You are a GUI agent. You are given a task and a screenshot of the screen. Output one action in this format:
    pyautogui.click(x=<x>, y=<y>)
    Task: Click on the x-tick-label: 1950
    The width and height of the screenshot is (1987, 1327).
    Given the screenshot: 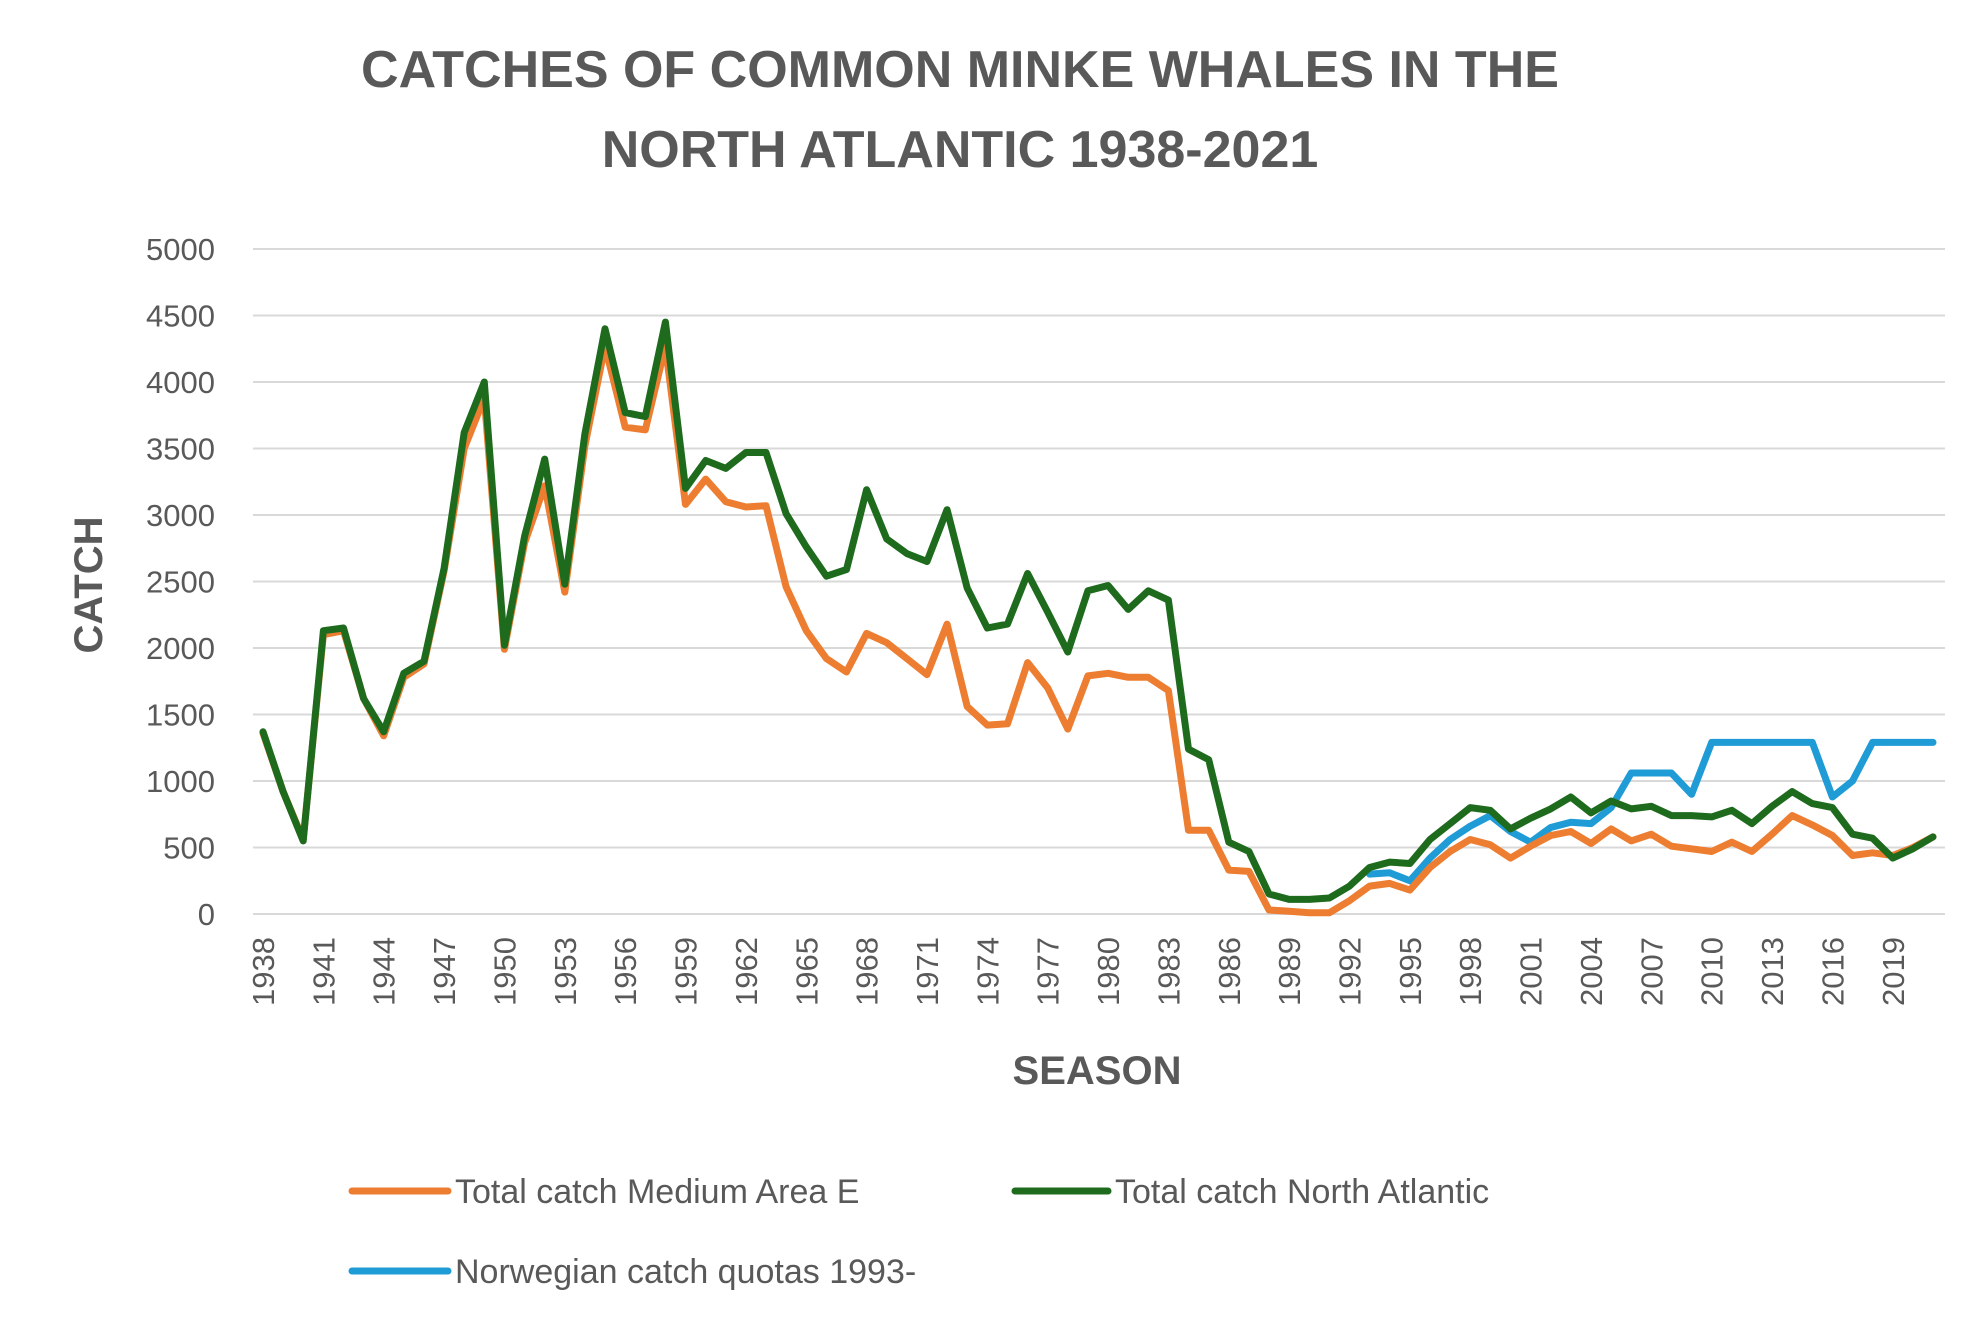 What is the action you would take?
    pyautogui.click(x=504, y=971)
    